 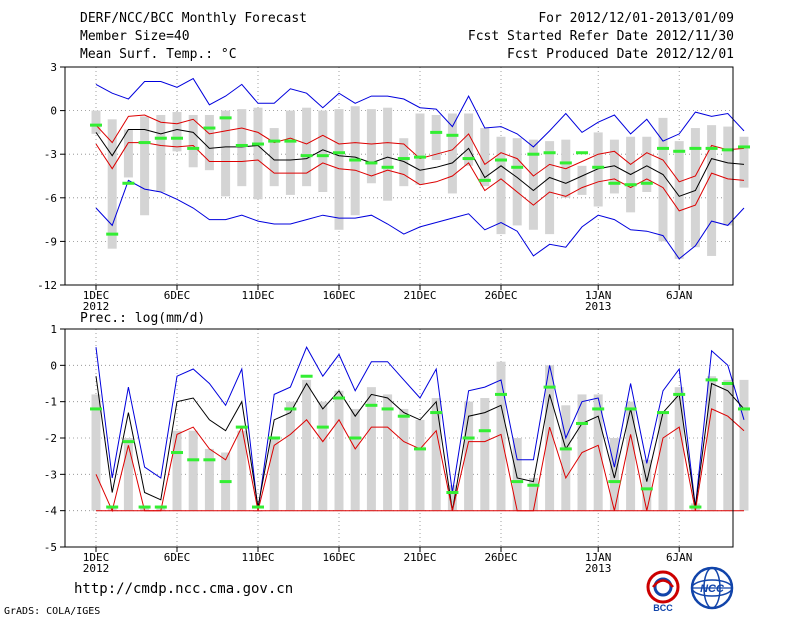 I want to click on member-size: Member Size=40, so click(x=135, y=36).